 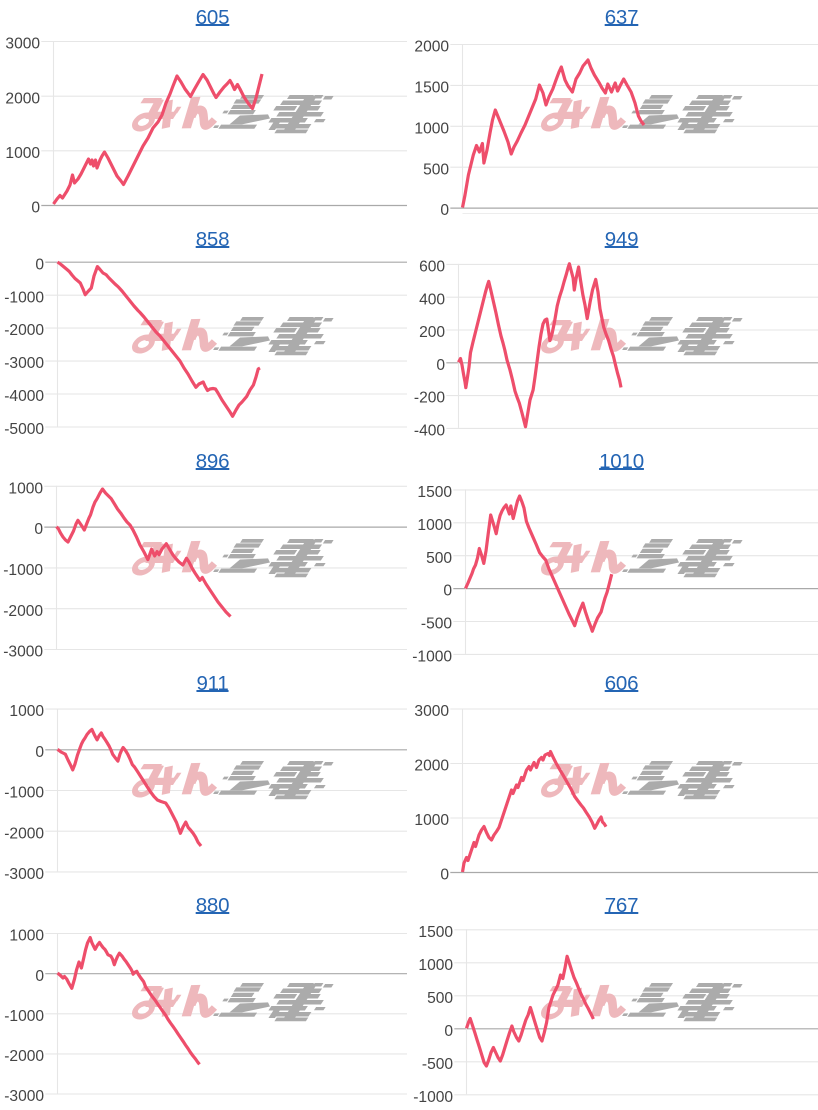 What do you see at coordinates (430, 431) in the screenshot?
I see `svg-text: -400` at bounding box center [430, 431].